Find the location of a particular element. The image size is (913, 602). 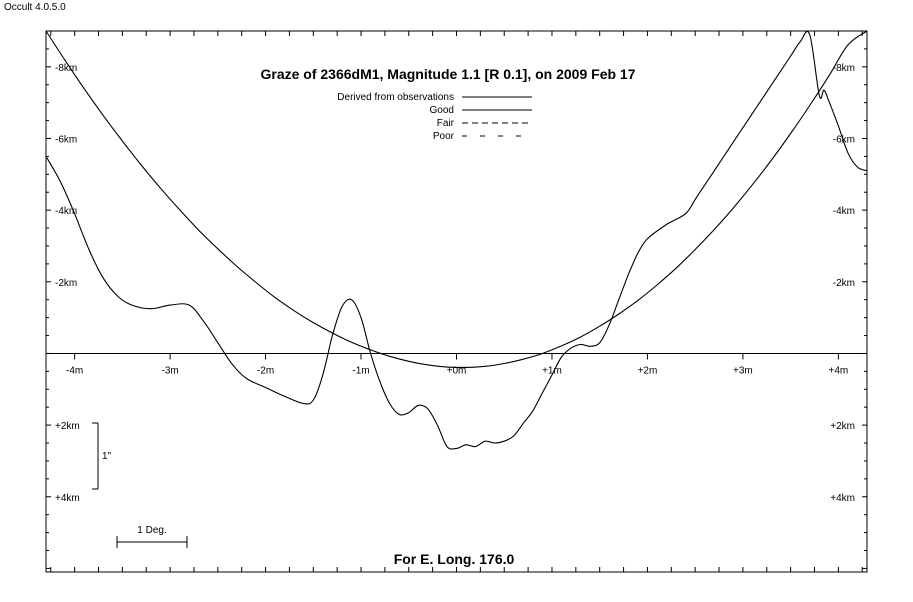

y-tick-label-right: -8km is located at coordinates (844, 68).